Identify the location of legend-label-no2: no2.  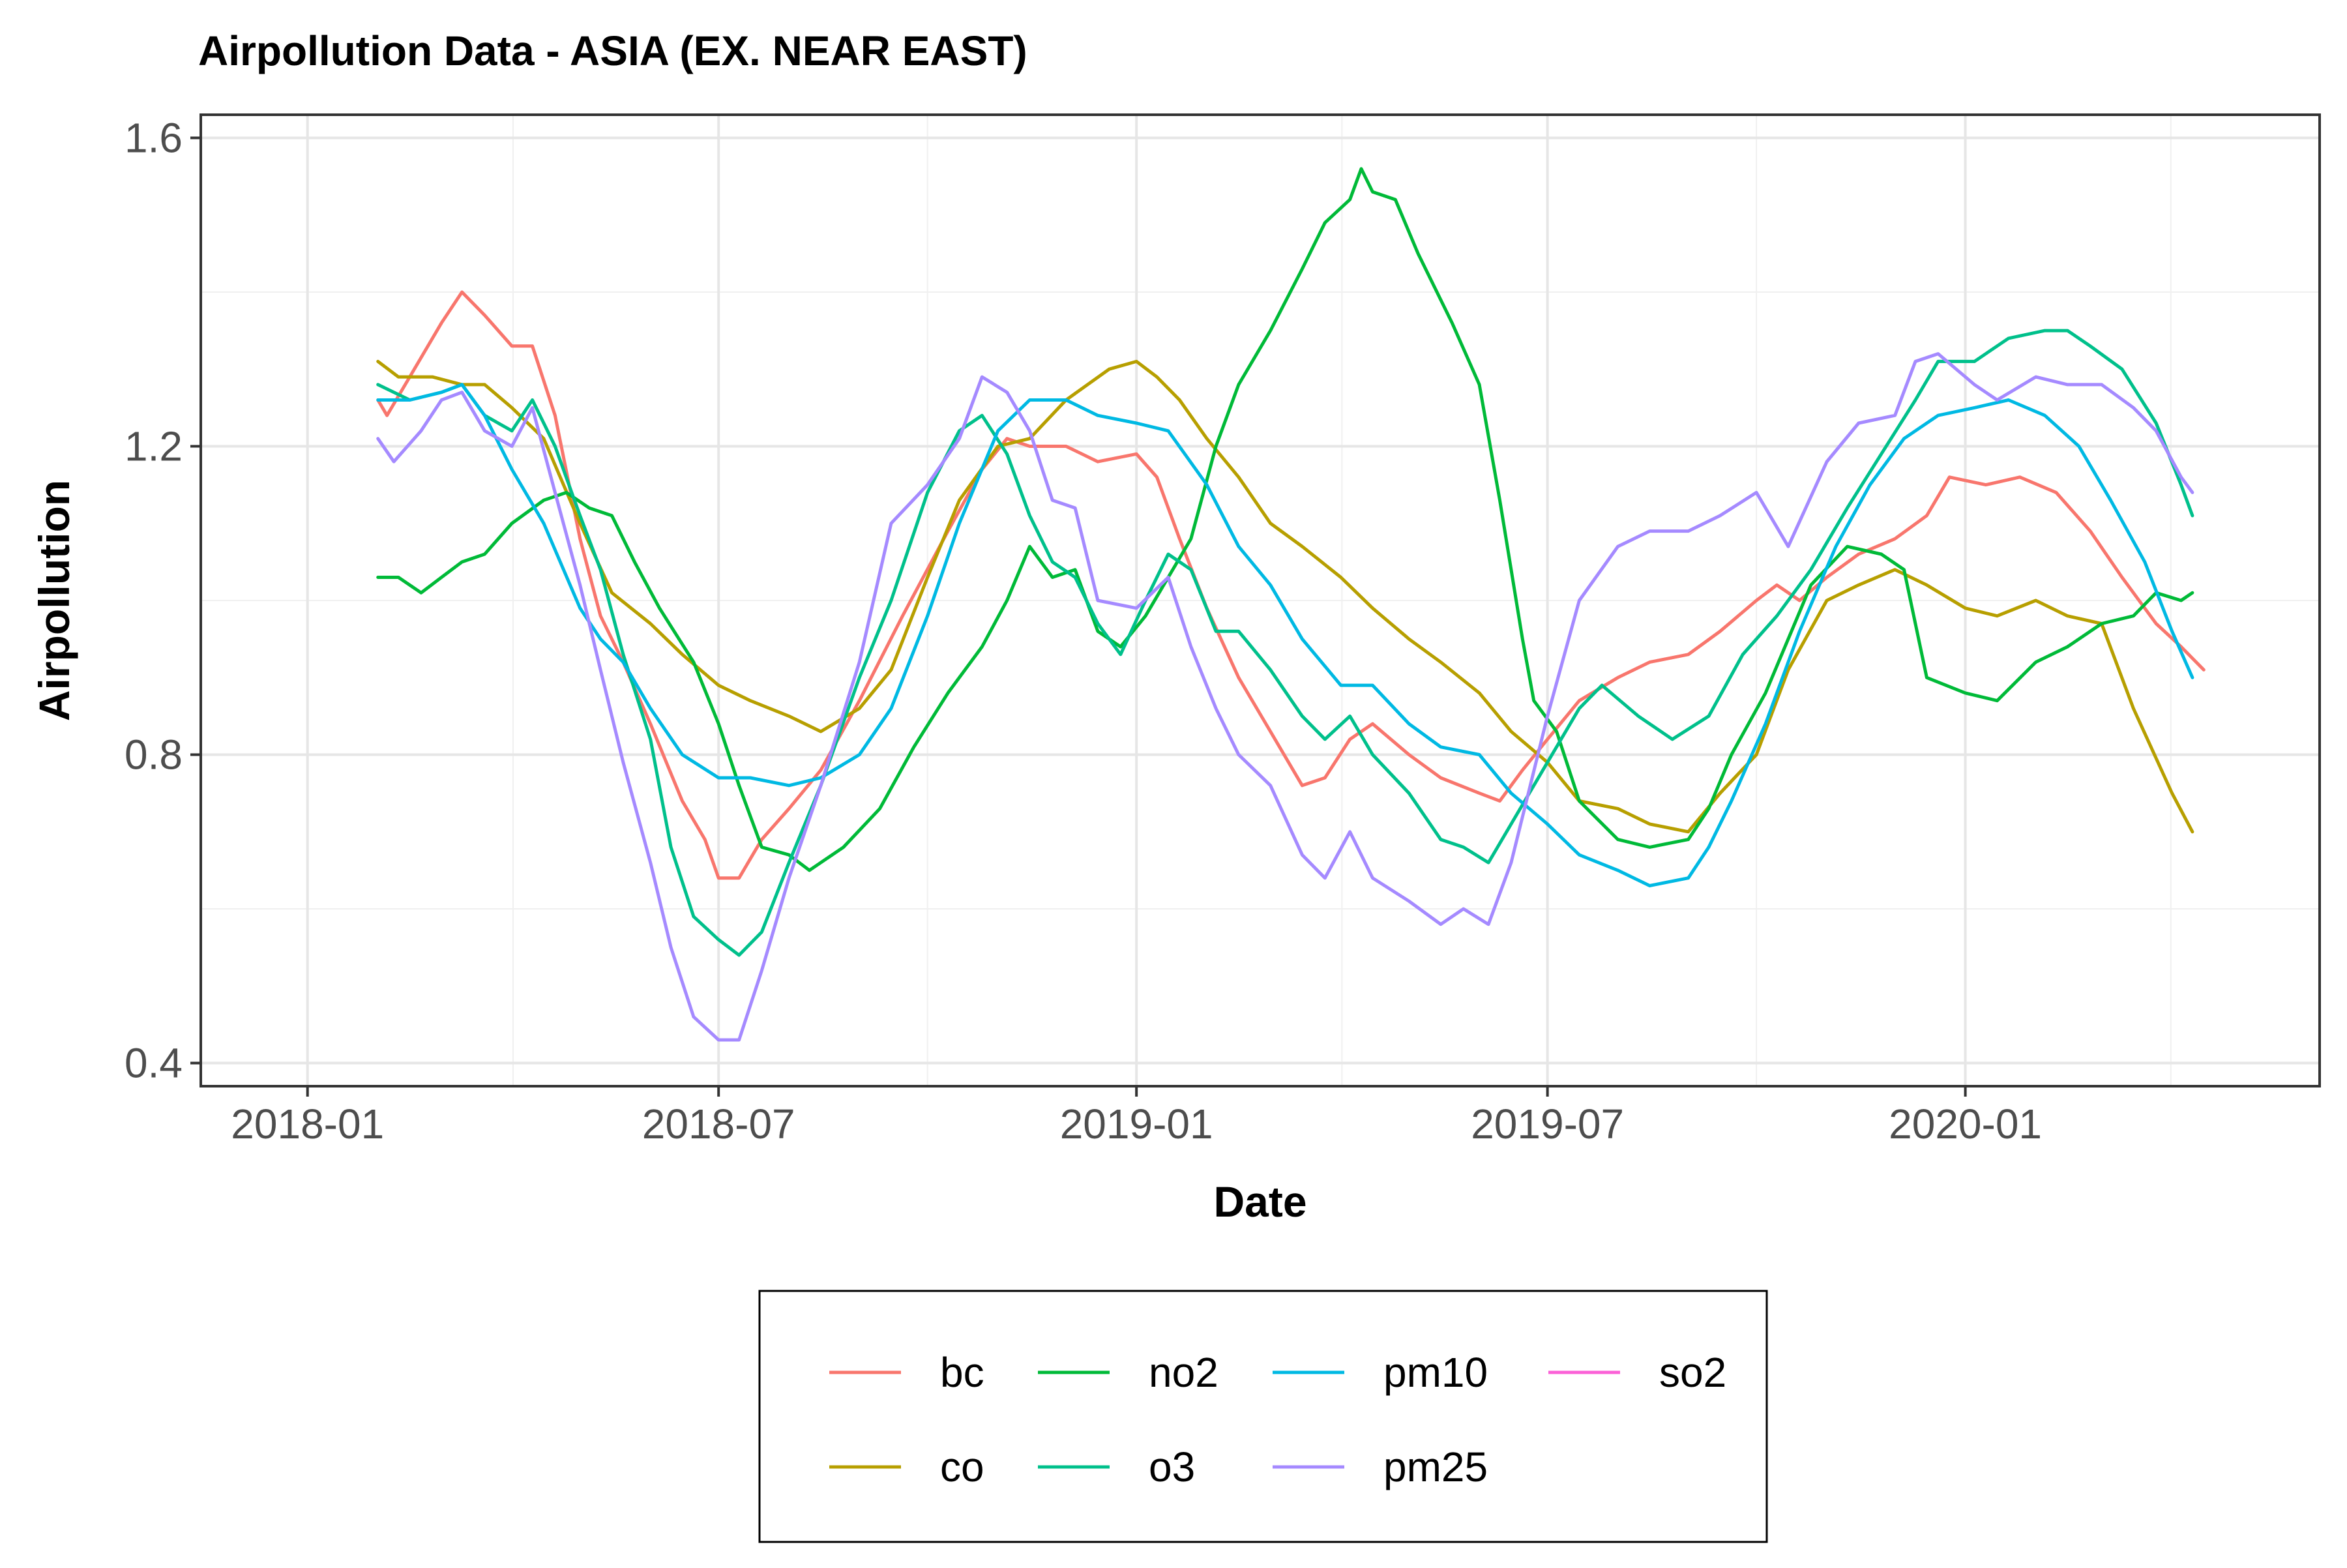
(1183, 1373).